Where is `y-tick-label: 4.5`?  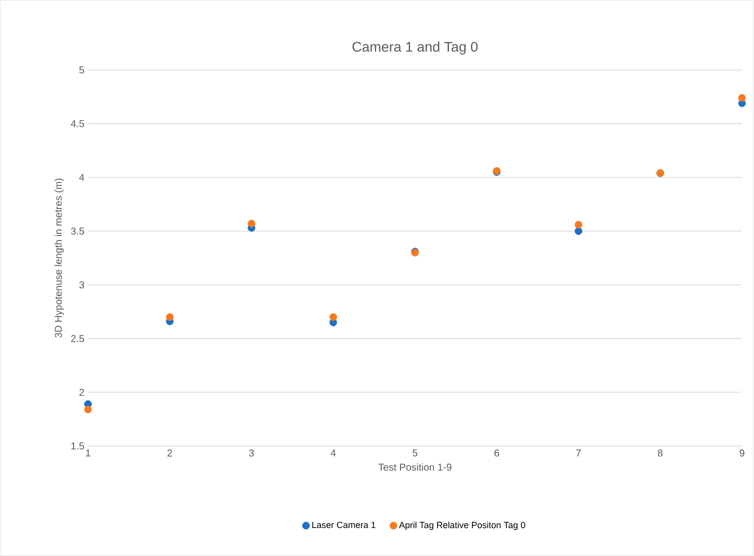 y-tick-label: 4.5 is located at coordinates (77, 124).